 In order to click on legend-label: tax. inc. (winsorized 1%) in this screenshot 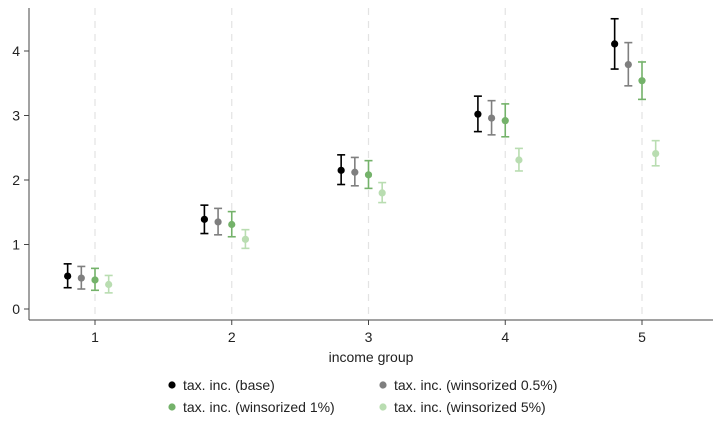, I will do `click(259, 407)`.